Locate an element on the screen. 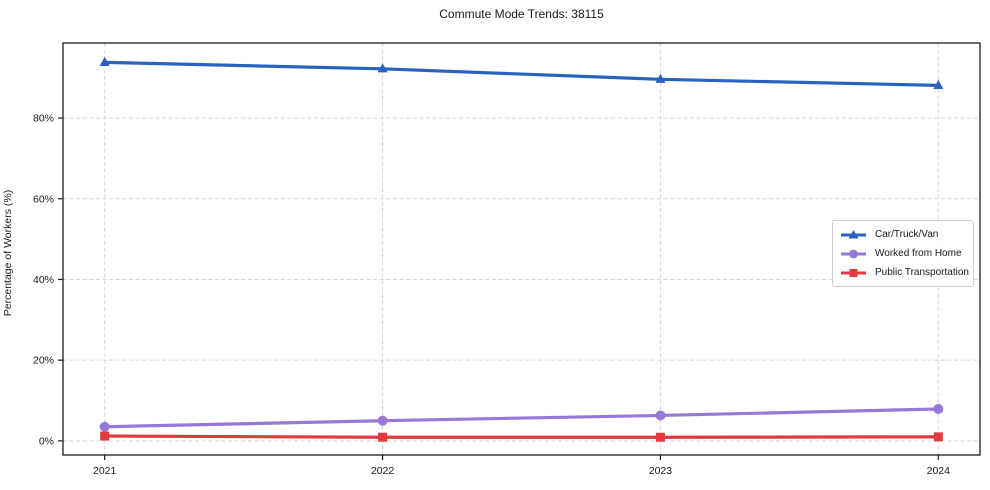 This screenshot has width=990, height=490. chart-title: Commute Mode Trends: 38115 is located at coordinates (521, 14).